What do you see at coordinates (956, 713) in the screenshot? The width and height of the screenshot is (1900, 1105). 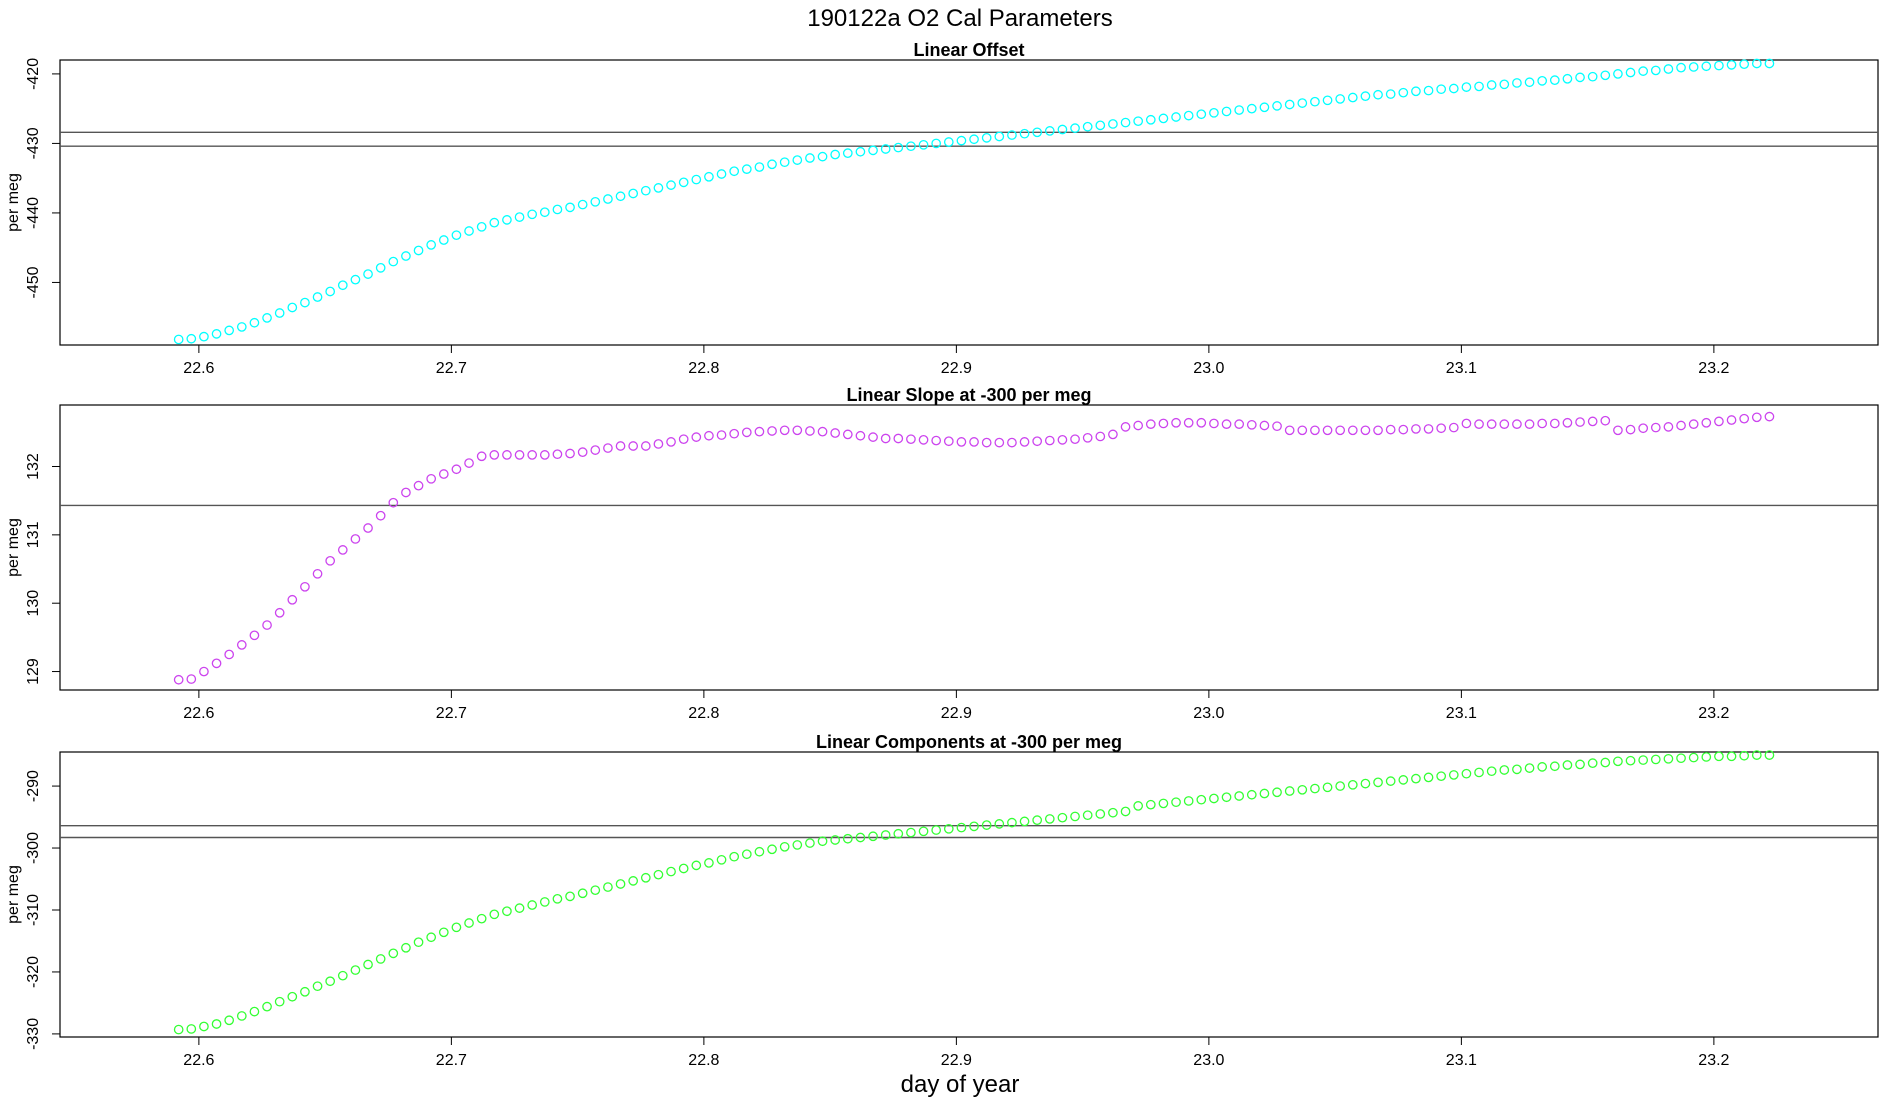 I see `panel-2-x-tick-label-4: 22.9` at bounding box center [956, 713].